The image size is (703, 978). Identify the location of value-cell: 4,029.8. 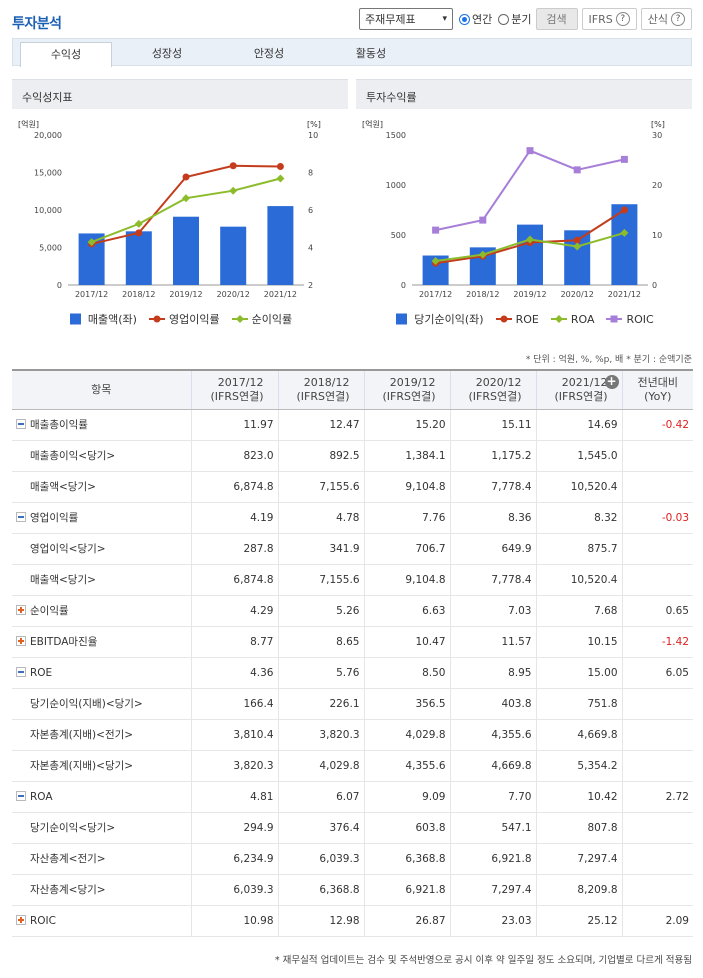
(406, 735).